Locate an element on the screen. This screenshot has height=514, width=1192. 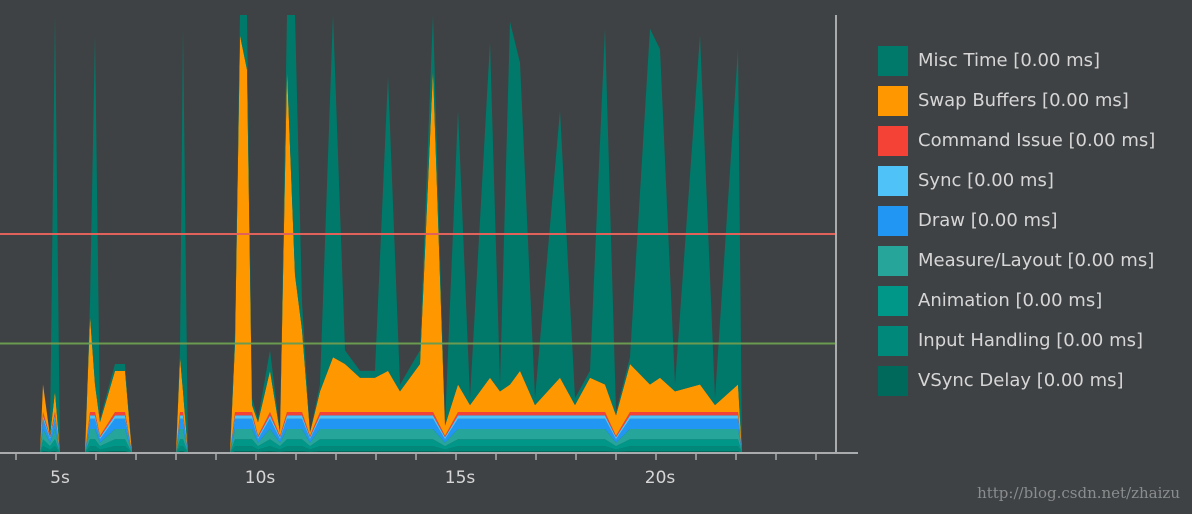
legend-text: Command Issue [0.00 ms] is located at coordinates (1036, 140).